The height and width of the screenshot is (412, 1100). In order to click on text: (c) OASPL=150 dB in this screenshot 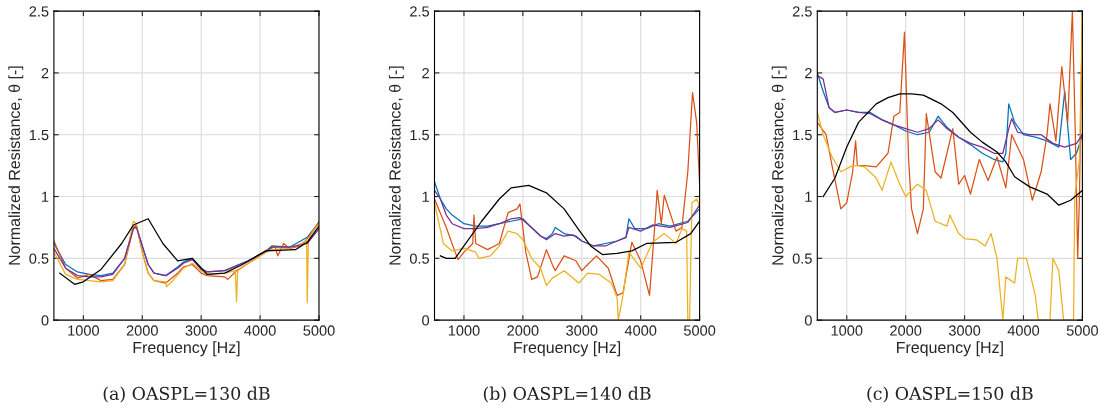, I will do `click(950, 394)`.